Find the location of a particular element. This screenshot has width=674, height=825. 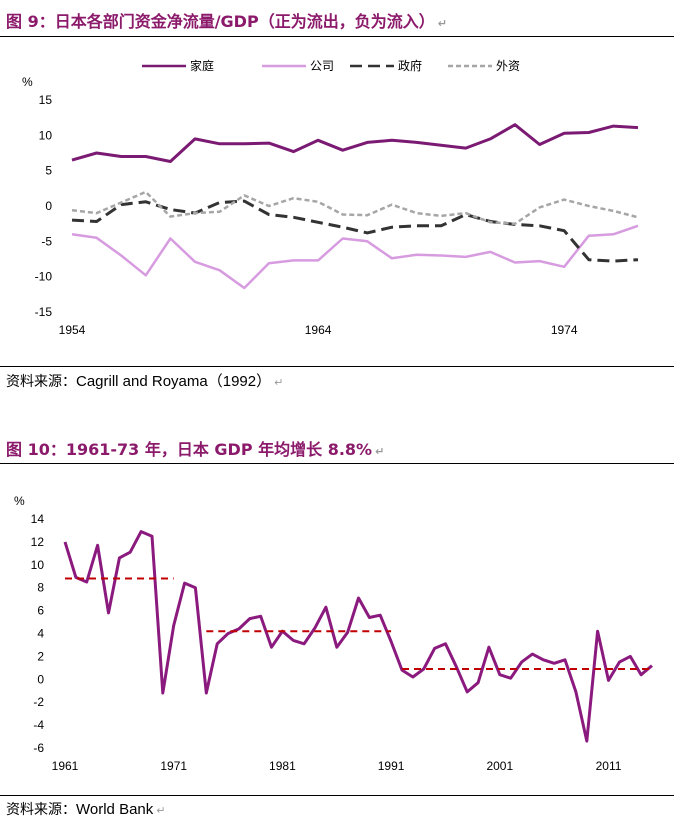

chart1-legend-label: 外资 is located at coordinates (508, 66).